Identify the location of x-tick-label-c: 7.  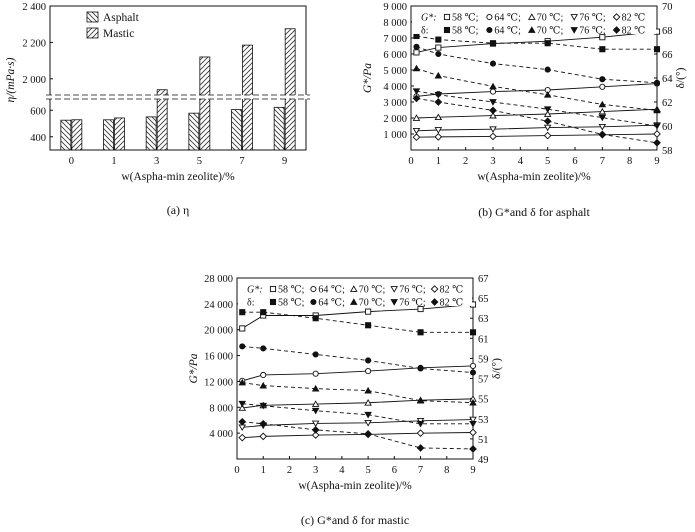
(420, 470).